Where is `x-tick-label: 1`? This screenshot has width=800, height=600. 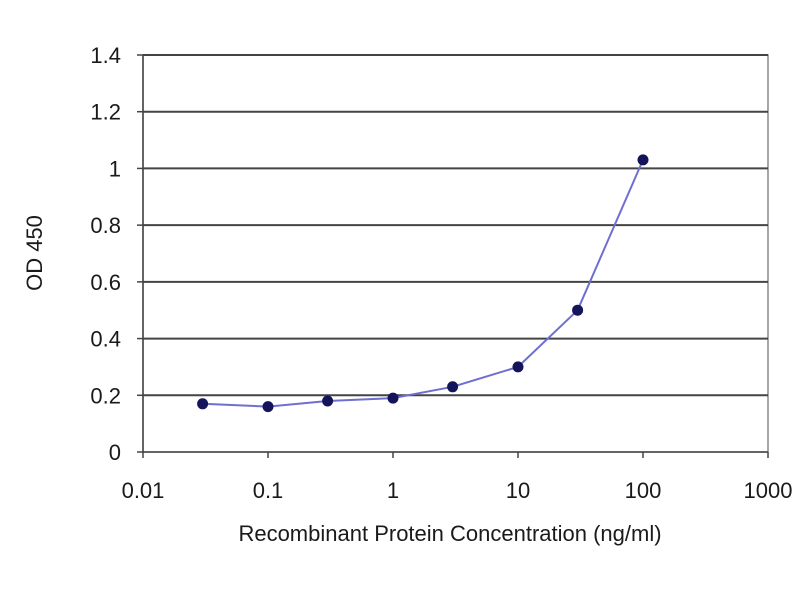 x-tick-label: 1 is located at coordinates (393, 490).